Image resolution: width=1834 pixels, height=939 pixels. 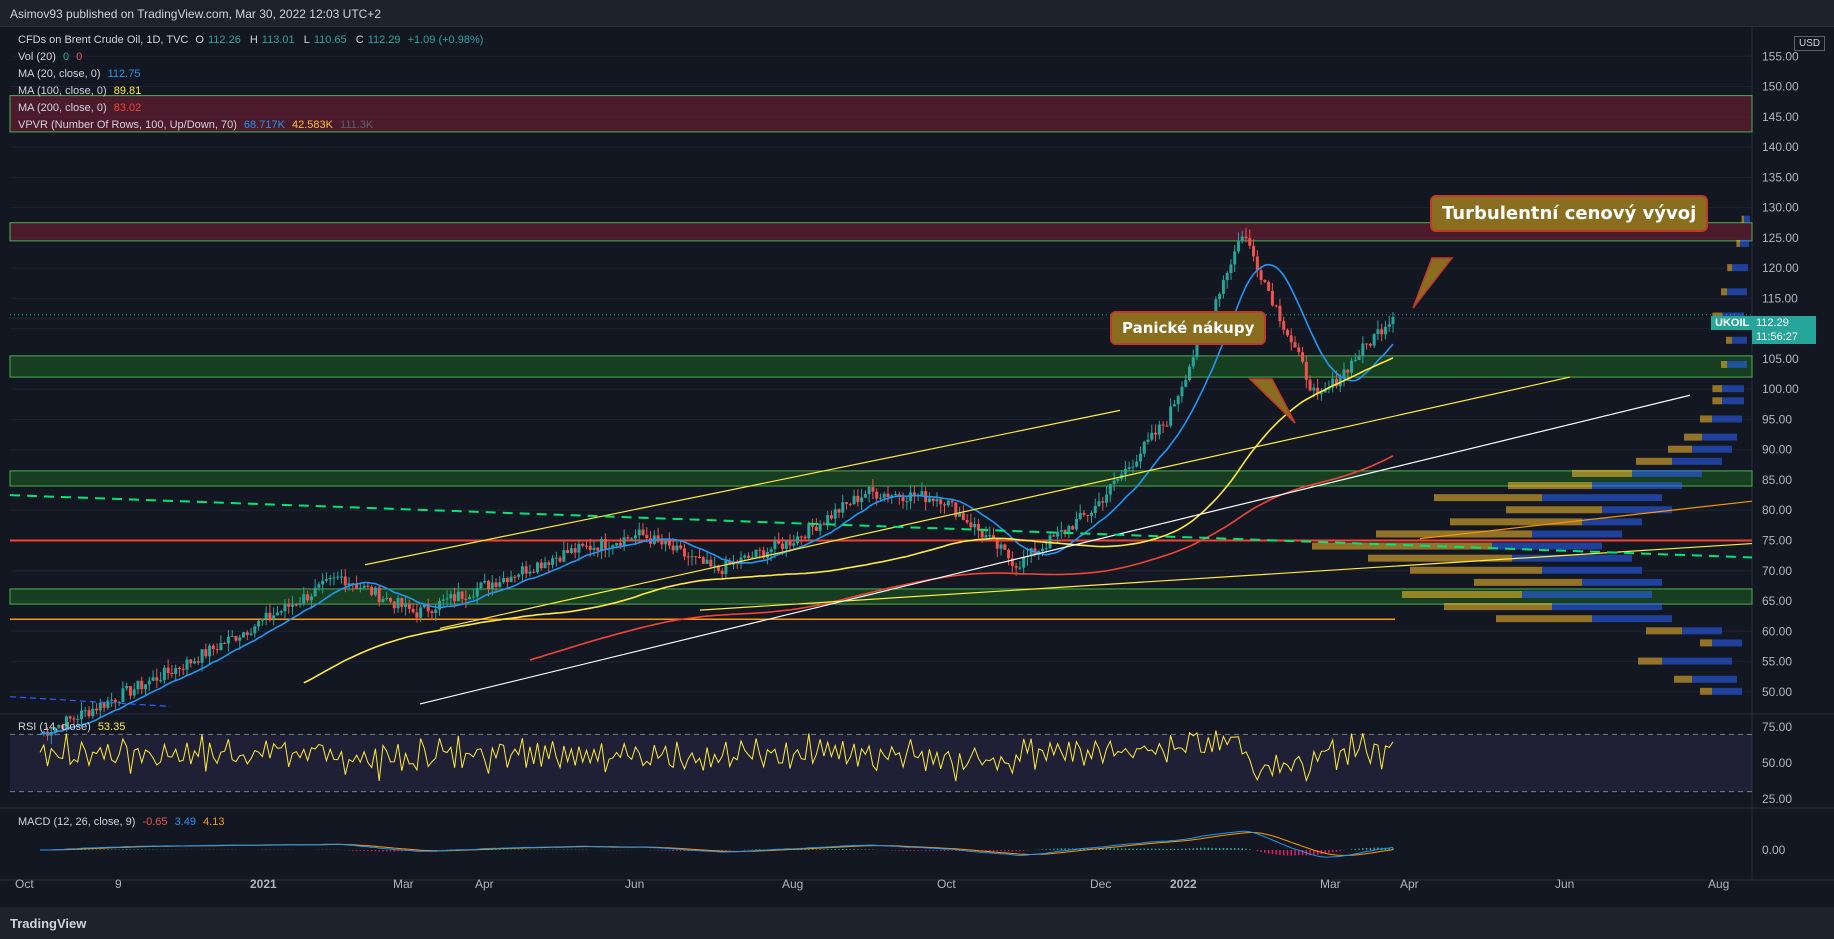 What do you see at coordinates (1586, 520) in the screenshot?
I see `trendline-orange` at bounding box center [1586, 520].